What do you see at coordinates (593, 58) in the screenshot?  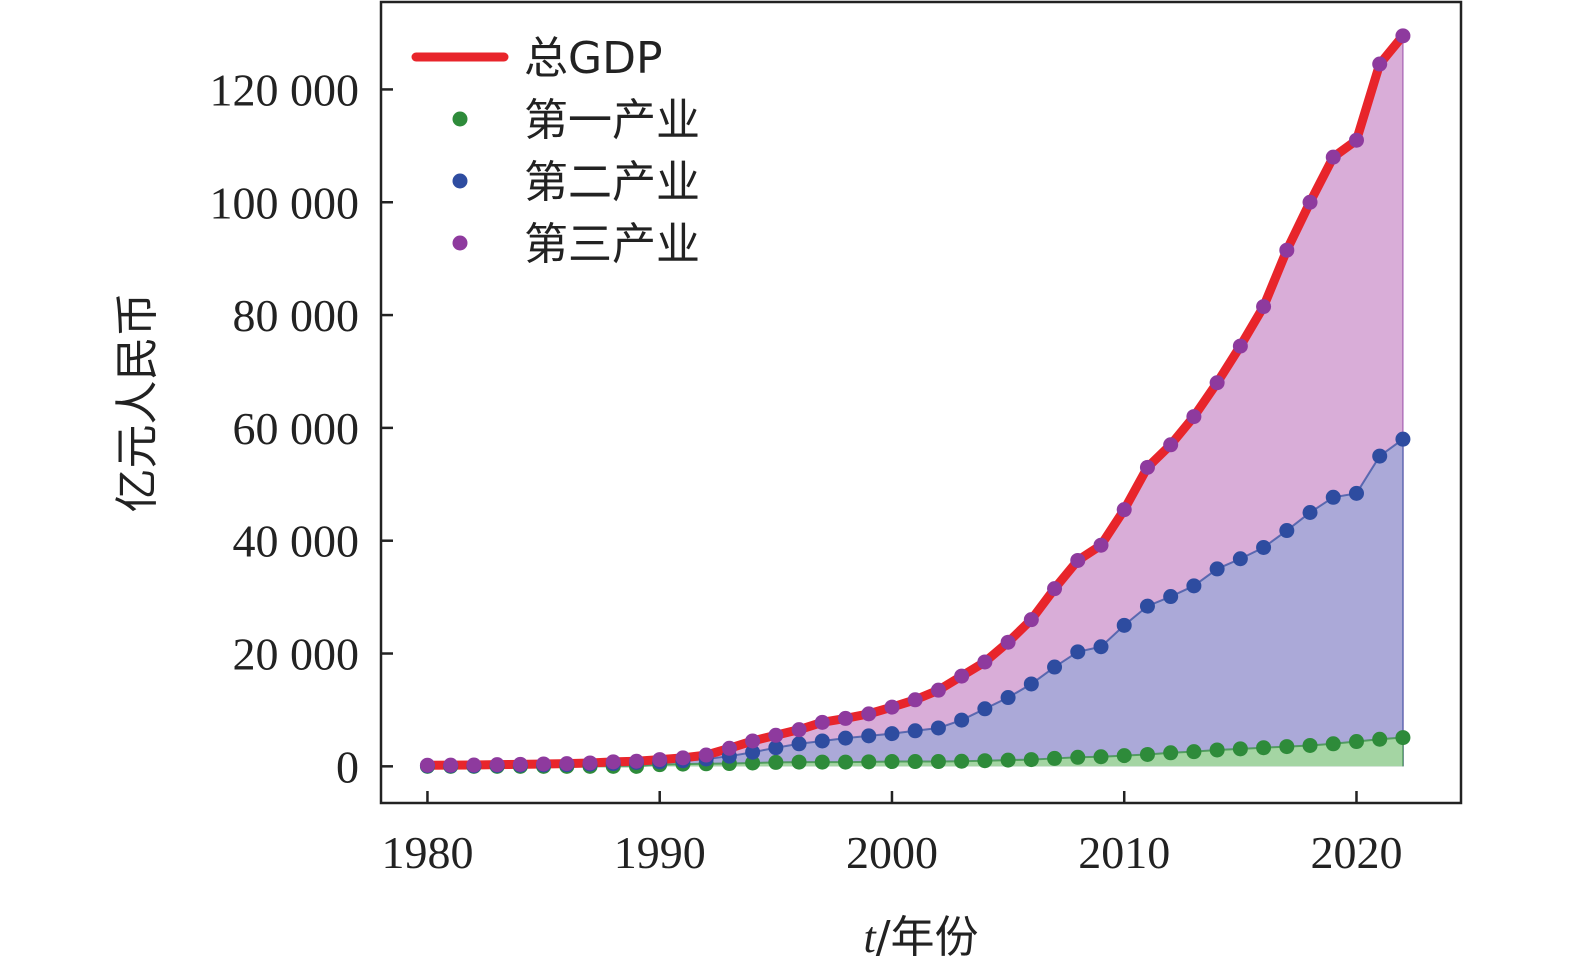 I see `legend-label: 总GDP` at bounding box center [593, 58].